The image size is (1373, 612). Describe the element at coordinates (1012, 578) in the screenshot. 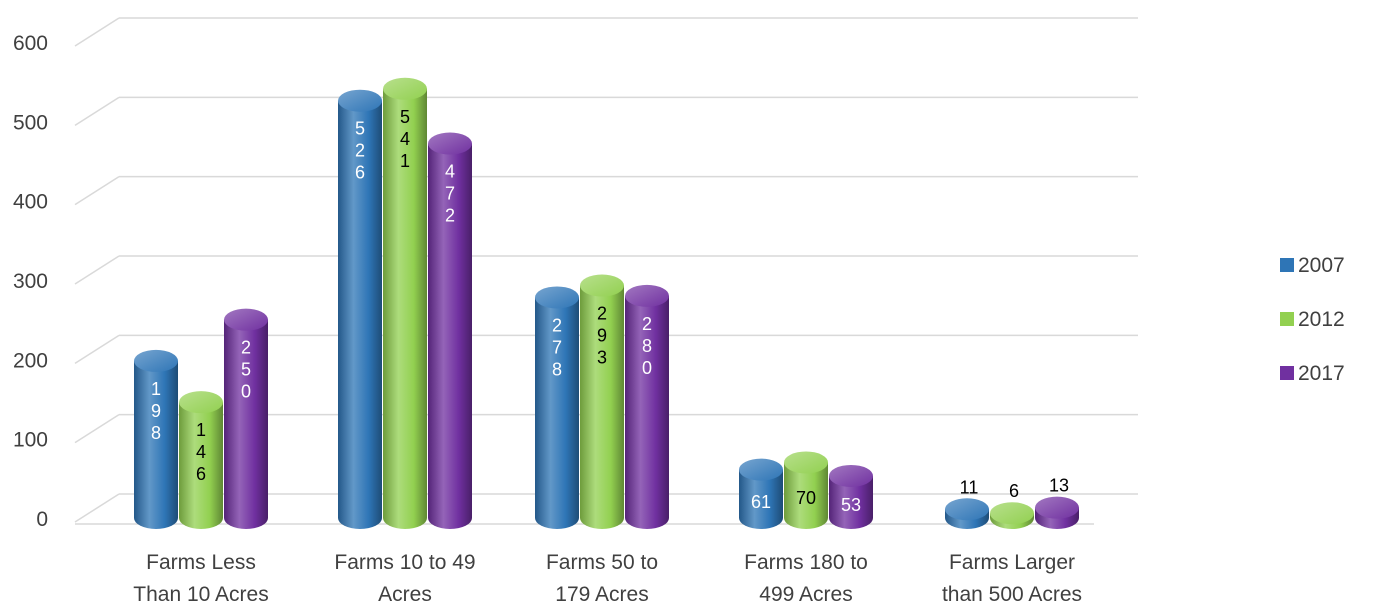

I see `x-category-label: Farms Larger than 500 Acres` at that location.